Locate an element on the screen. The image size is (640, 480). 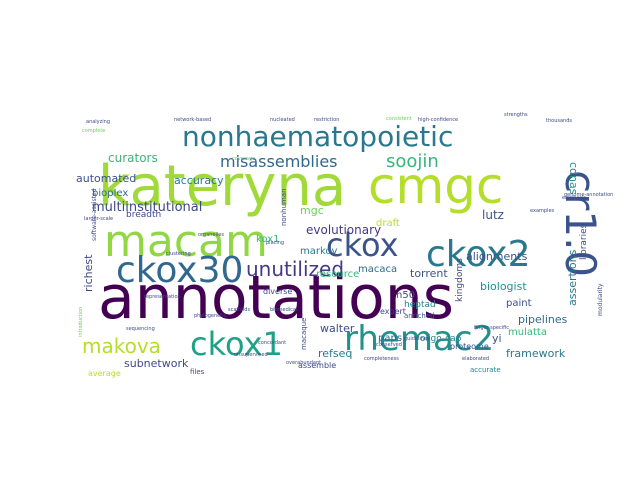
word-sequencing: sequencing is located at coordinates (140, 329).